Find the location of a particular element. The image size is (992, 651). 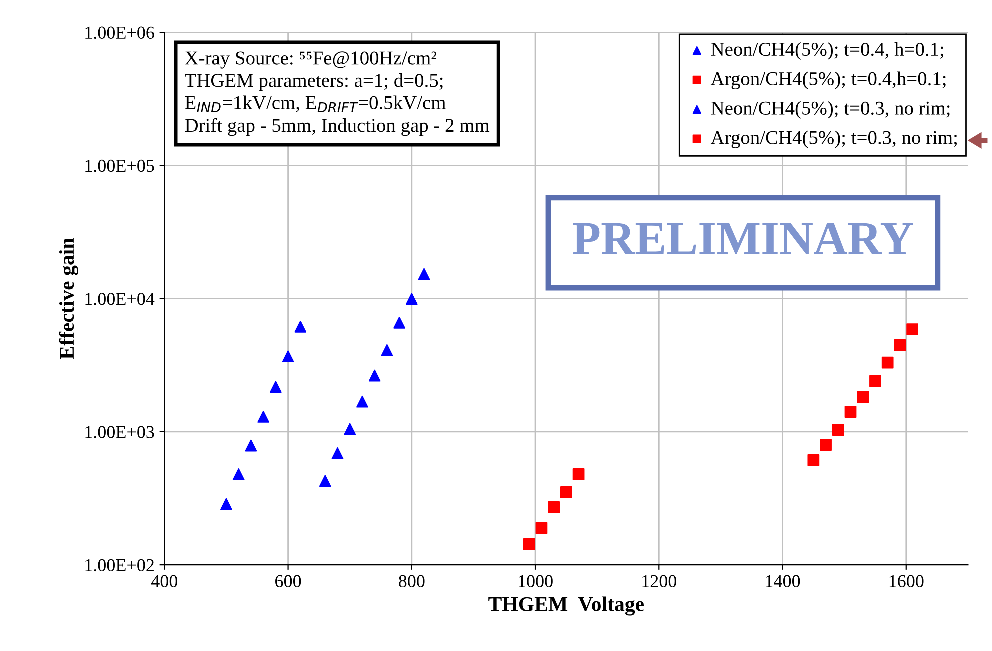

y-tick-label: 1.00E+05 is located at coordinates (120, 166).